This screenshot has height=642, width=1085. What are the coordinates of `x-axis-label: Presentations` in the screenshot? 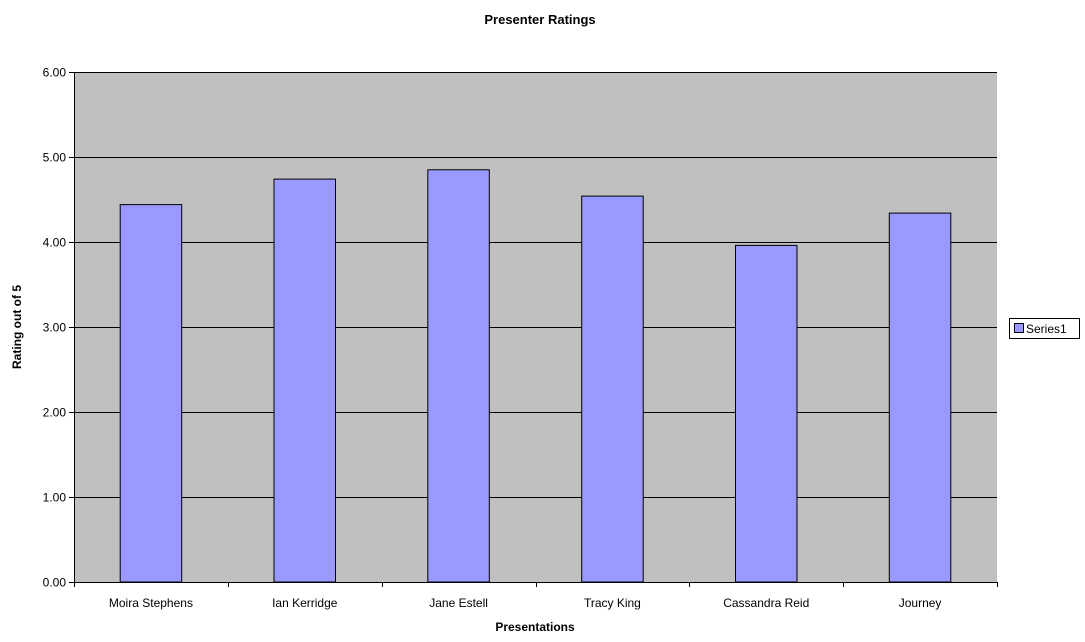 It's located at (535, 627).